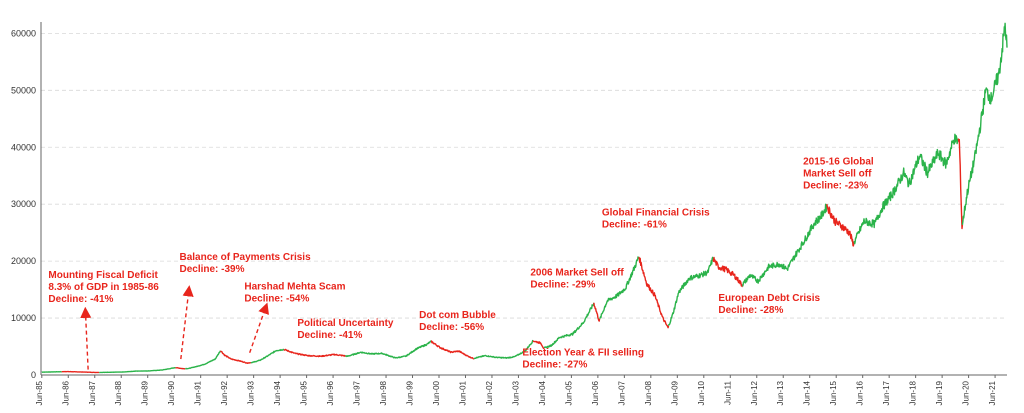 This screenshot has height=413, width=1024. I want to click on x-tick-label: Jun-16, so click(860, 392).